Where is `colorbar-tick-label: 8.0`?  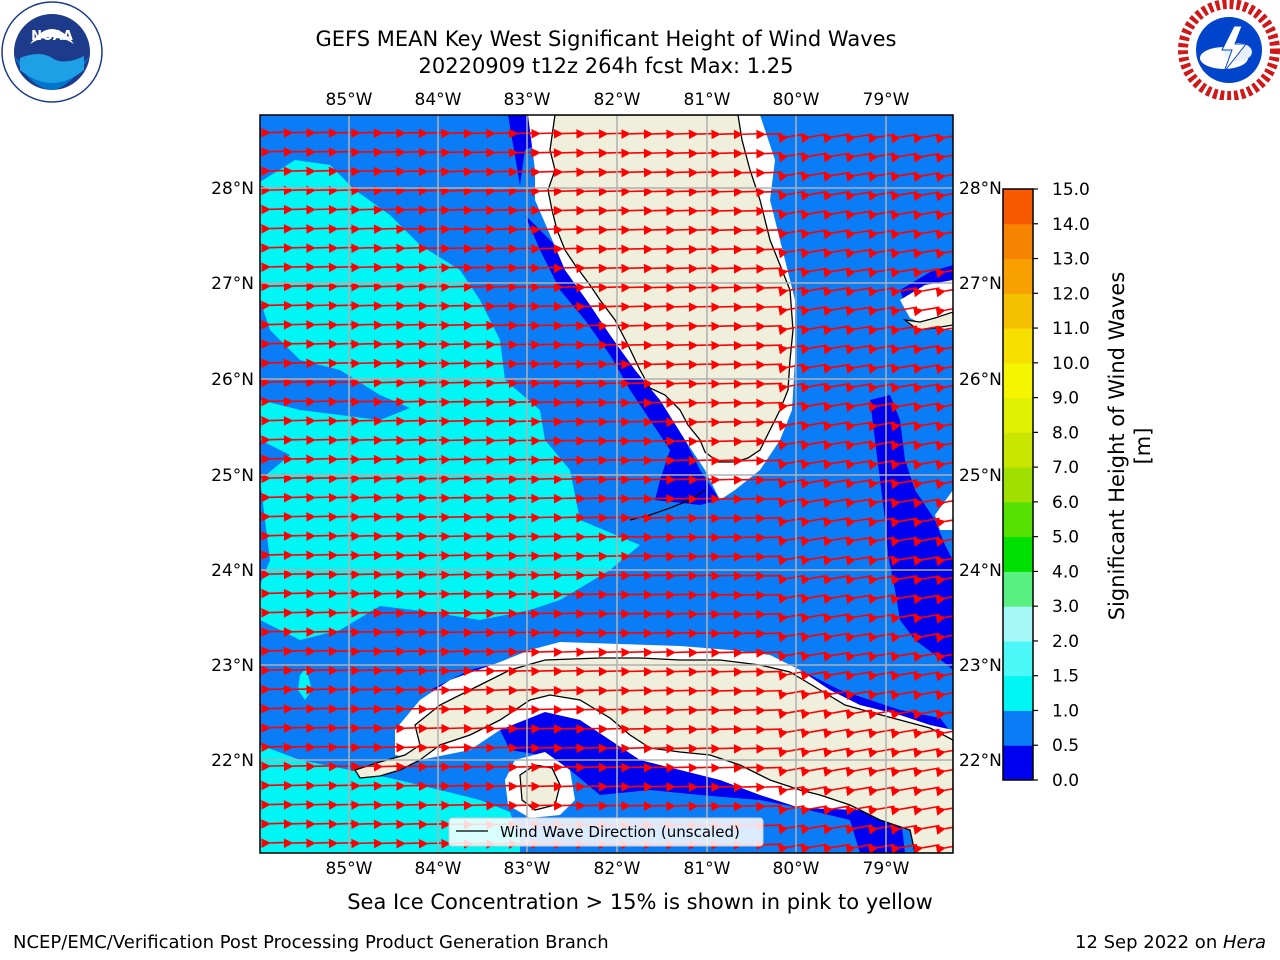 colorbar-tick-label: 8.0 is located at coordinates (1065, 433).